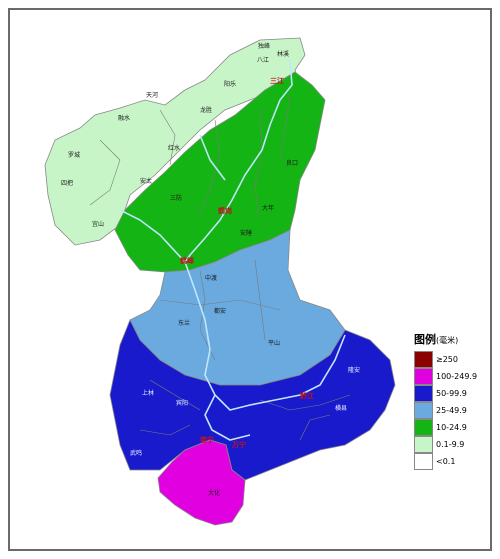  I want to click on place-label: 红水, so click(174, 148).